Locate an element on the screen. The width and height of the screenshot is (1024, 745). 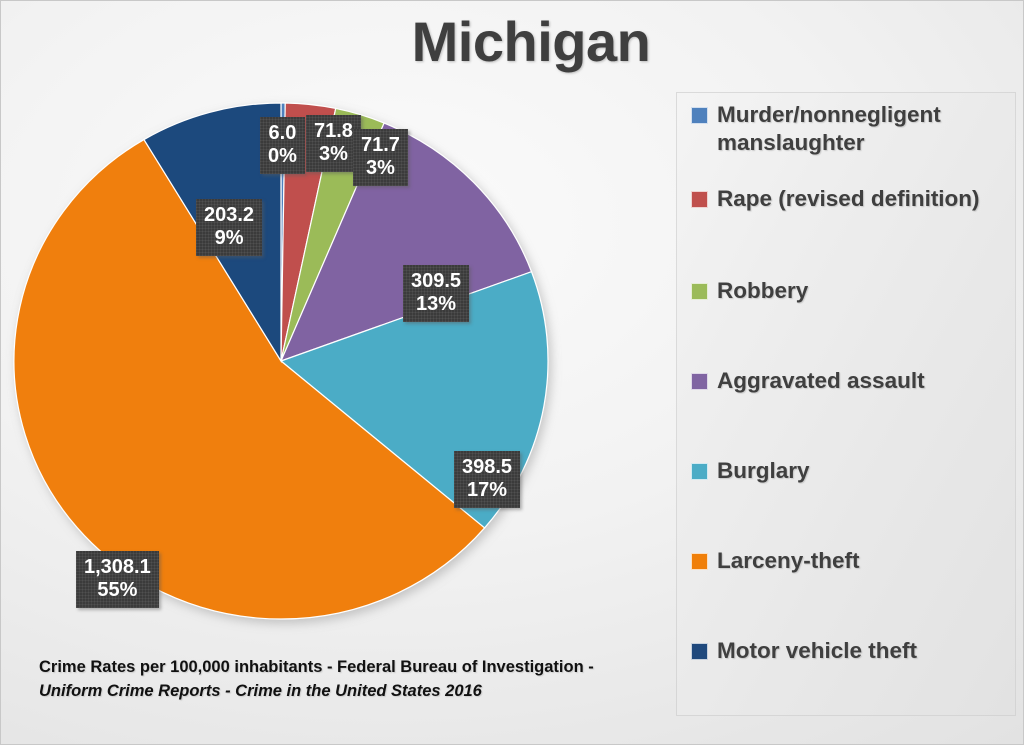
legend-item-label: Murder/nonnegligent manslaughter is located at coordinates (829, 129).